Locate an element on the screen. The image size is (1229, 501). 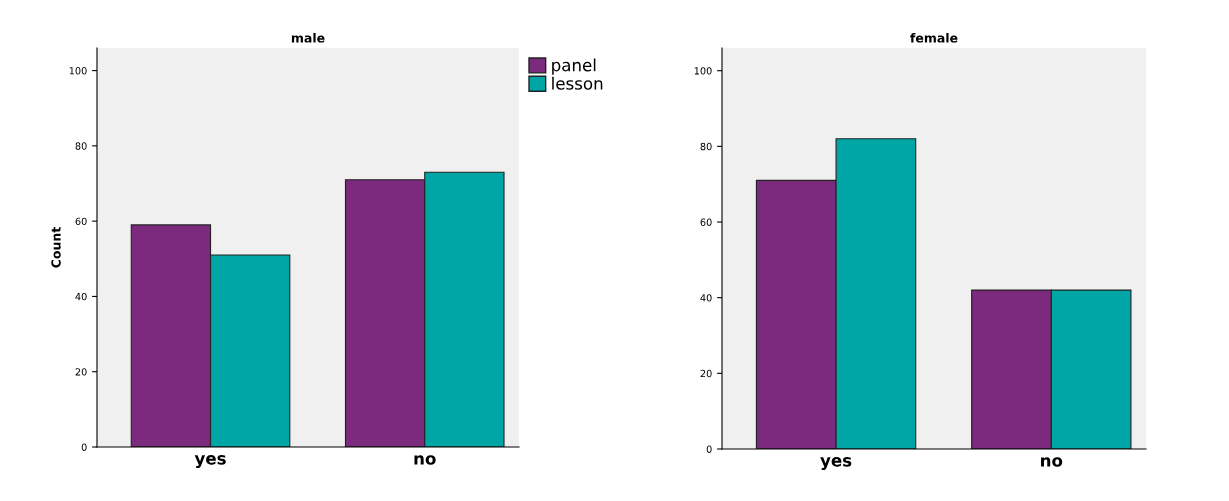
legend-label: panel is located at coordinates (574, 66).